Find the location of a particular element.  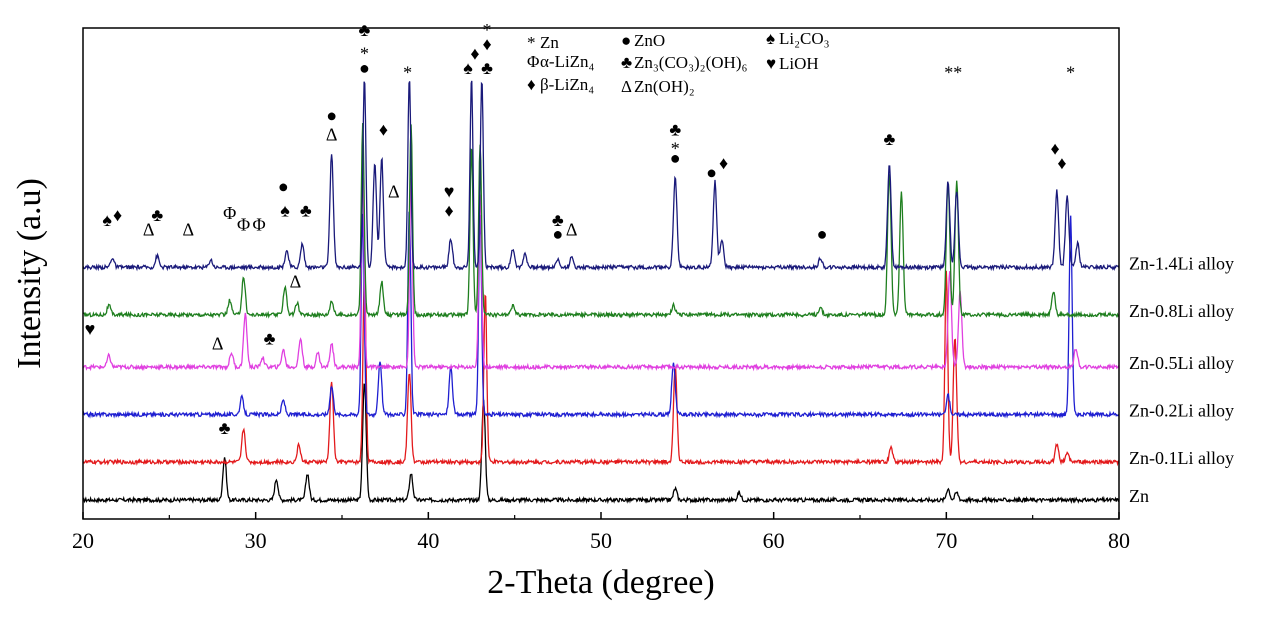

legend-symbol: * is located at coordinates (531, 42).